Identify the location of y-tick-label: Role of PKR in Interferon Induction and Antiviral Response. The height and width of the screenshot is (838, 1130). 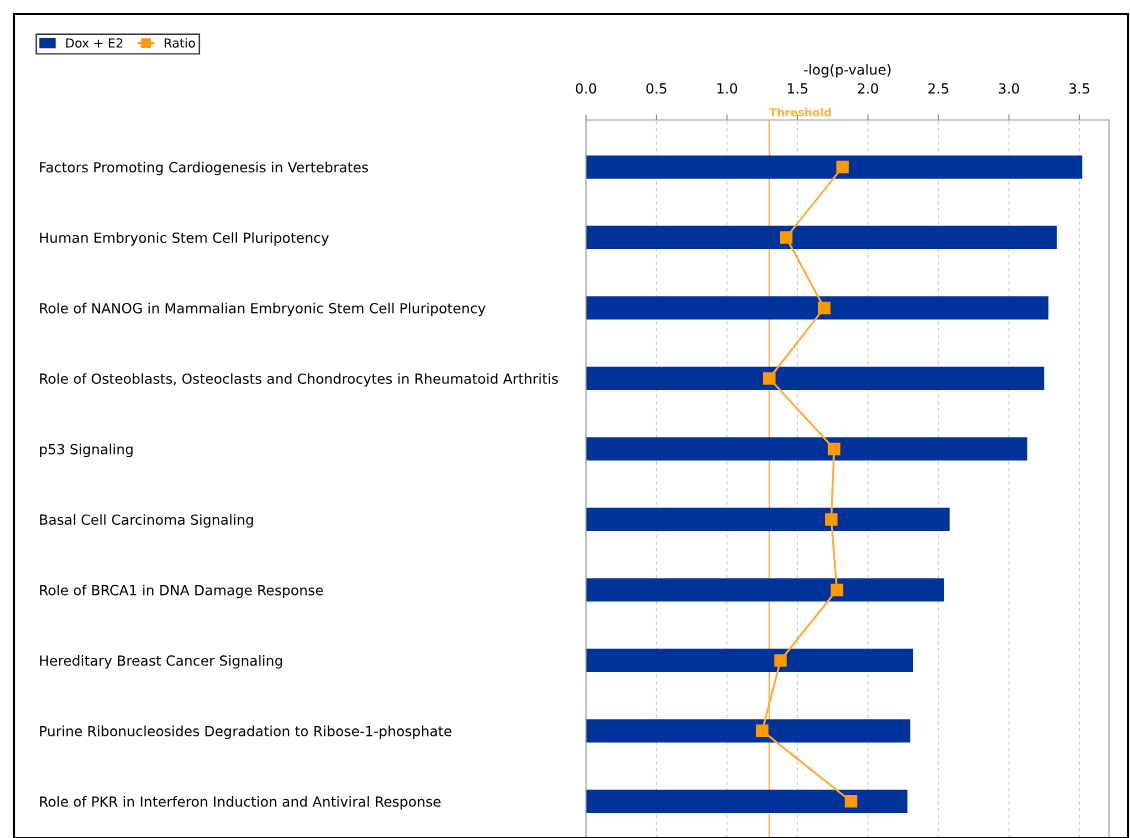
(240, 803).